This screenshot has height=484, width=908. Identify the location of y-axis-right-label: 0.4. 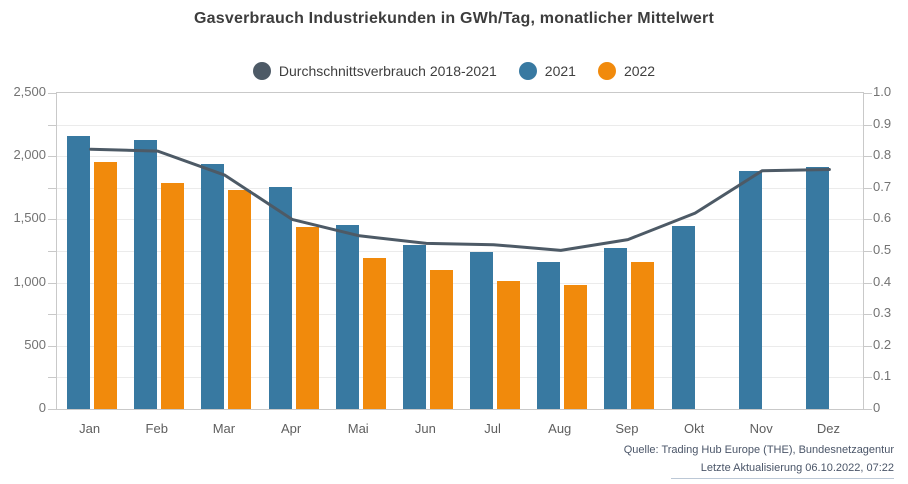
(882, 281).